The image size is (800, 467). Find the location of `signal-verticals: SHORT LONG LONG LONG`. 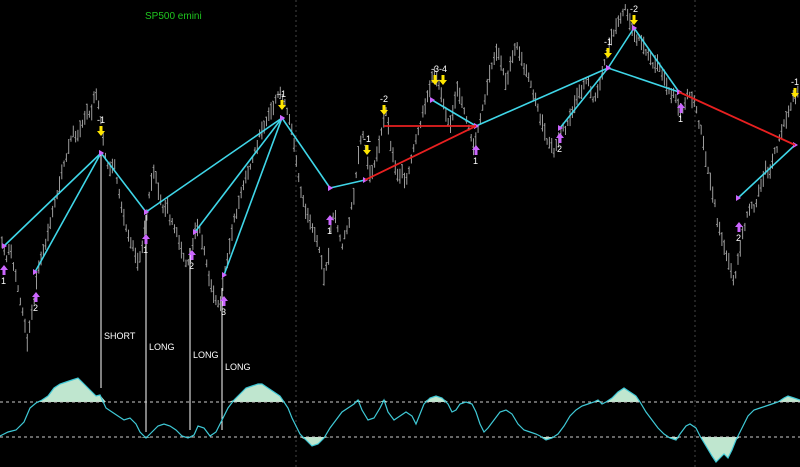

signal-verticals: SHORT LONG LONG LONG is located at coordinates (175, 293).